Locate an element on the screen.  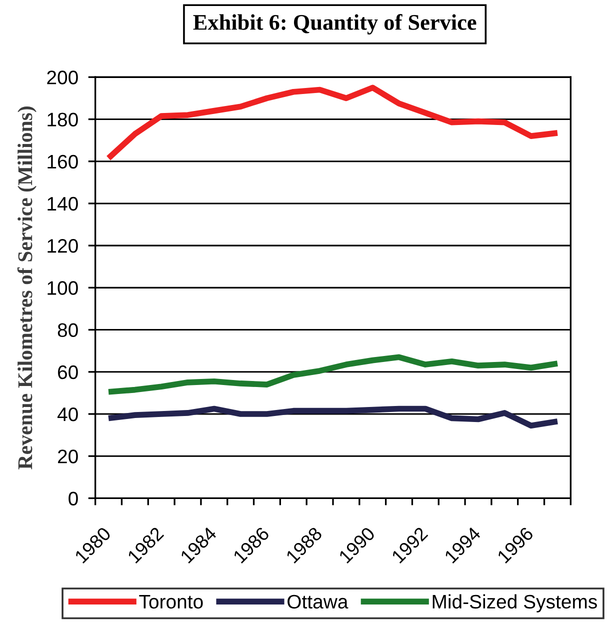
y-tick-label: 60 is located at coordinates (68, 372).